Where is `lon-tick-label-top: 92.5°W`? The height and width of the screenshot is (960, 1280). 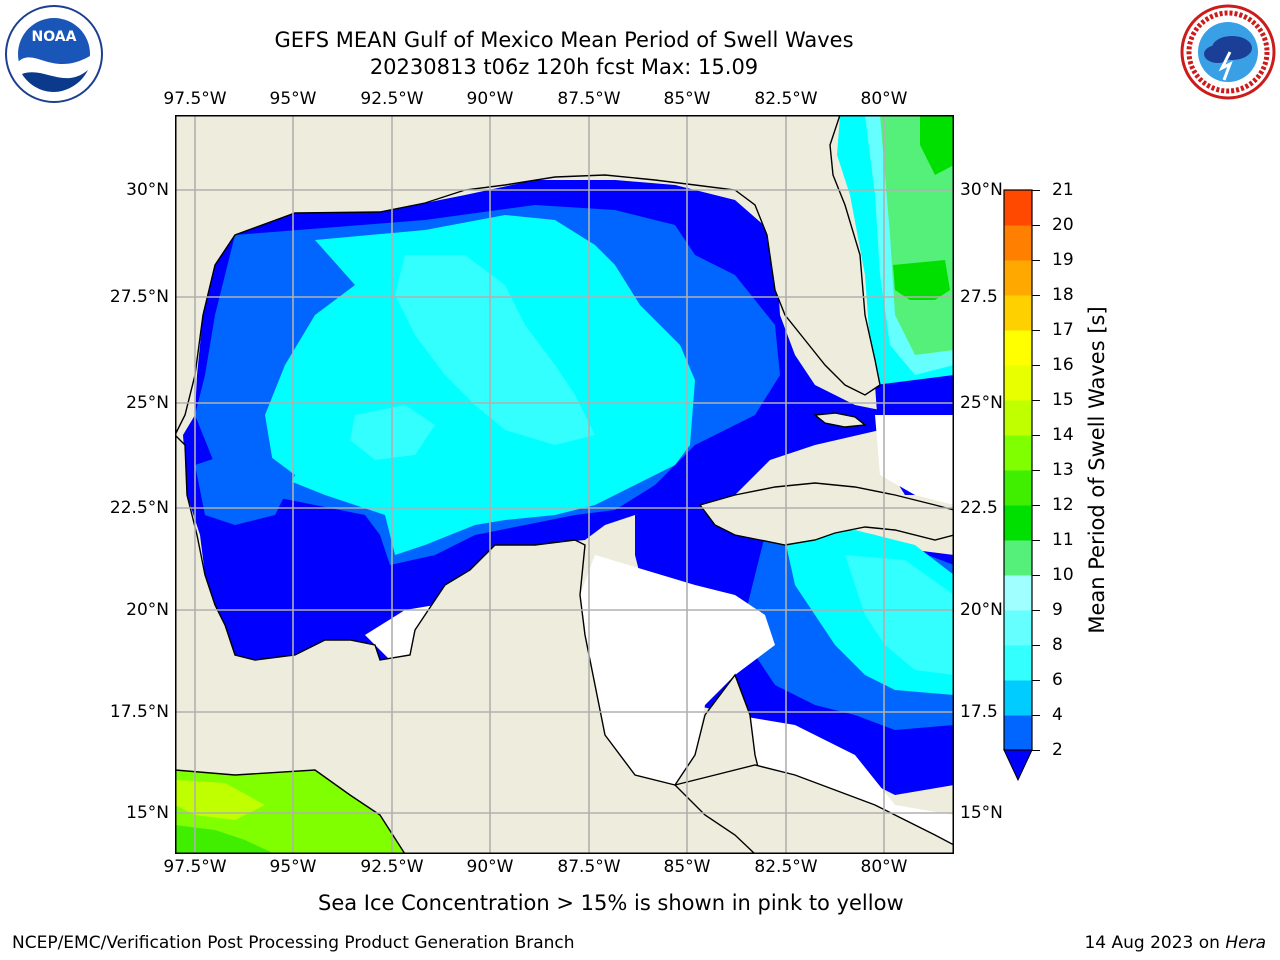 lon-tick-label-top: 92.5°W is located at coordinates (392, 99).